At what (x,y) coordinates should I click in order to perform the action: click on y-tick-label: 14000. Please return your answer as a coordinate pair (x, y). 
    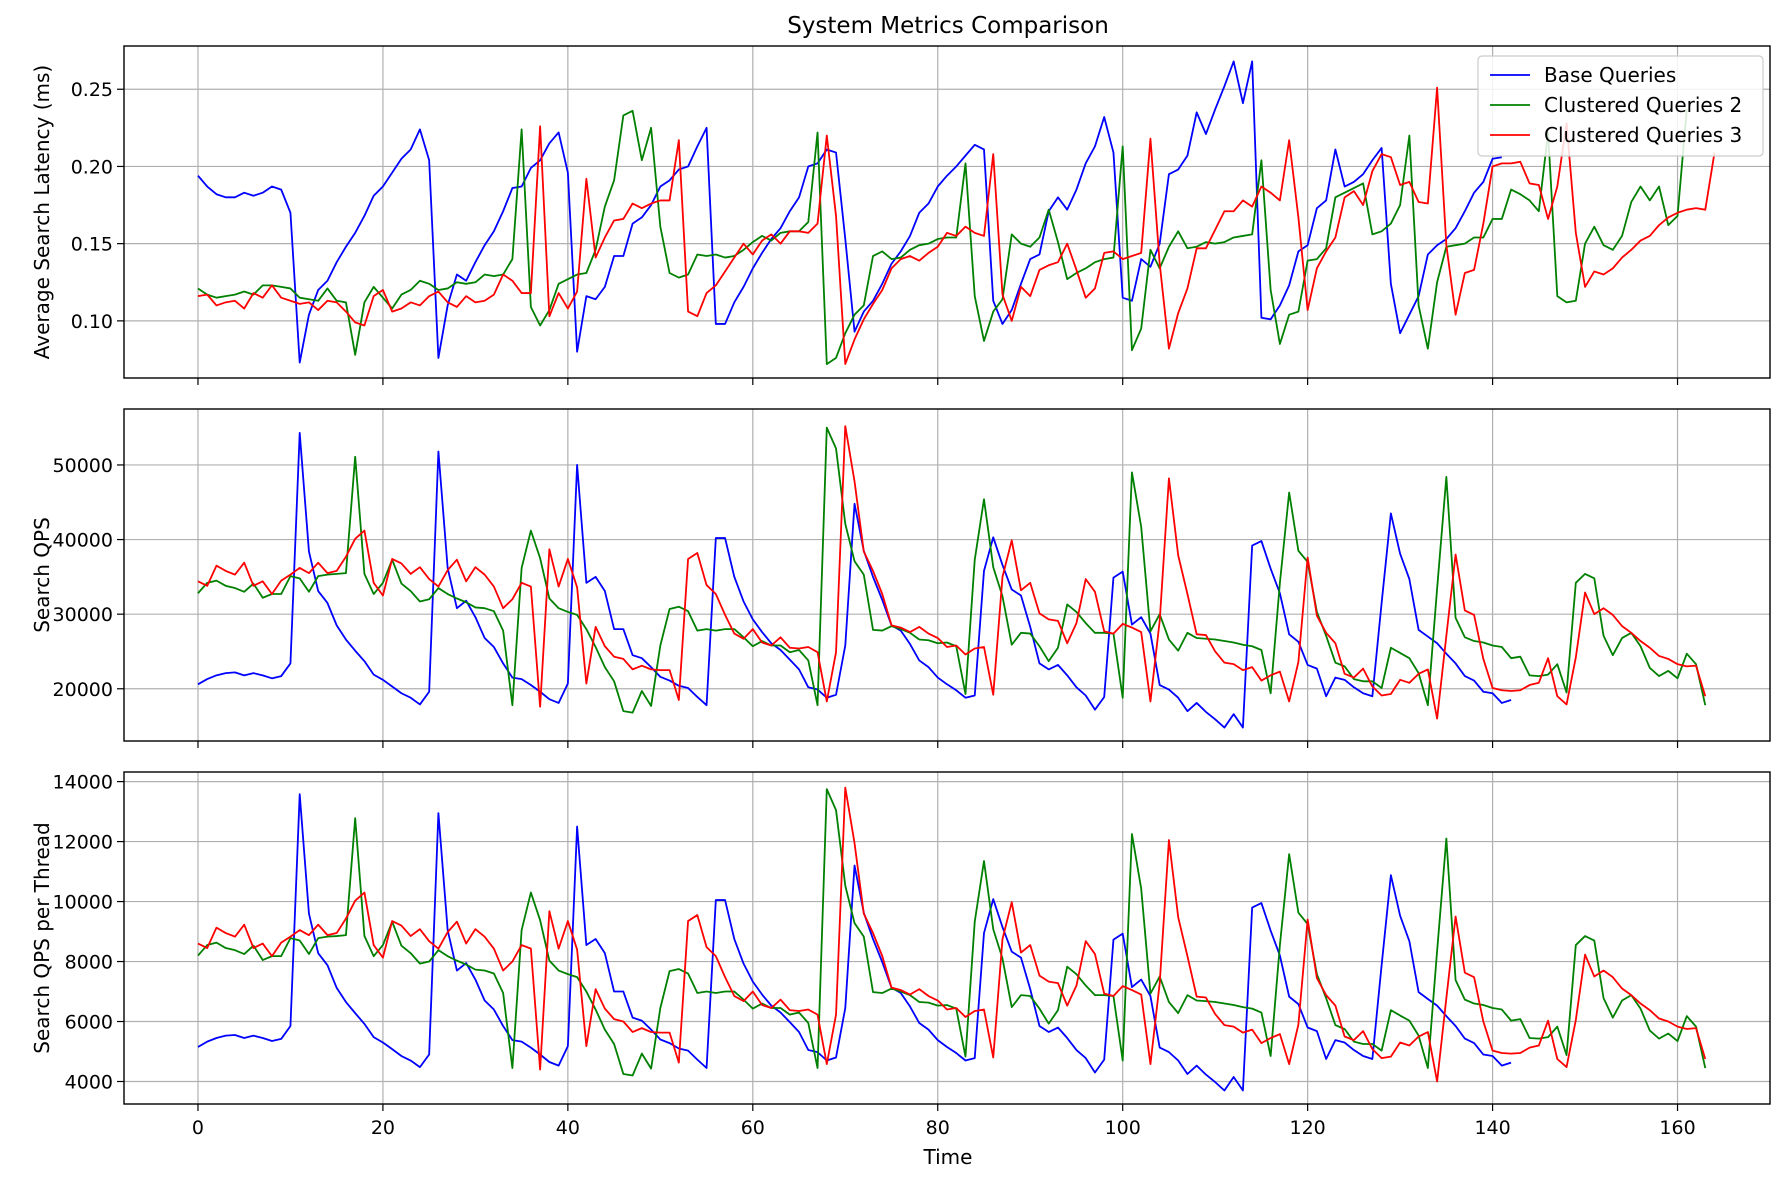
    Looking at the image, I should click on (83, 783).